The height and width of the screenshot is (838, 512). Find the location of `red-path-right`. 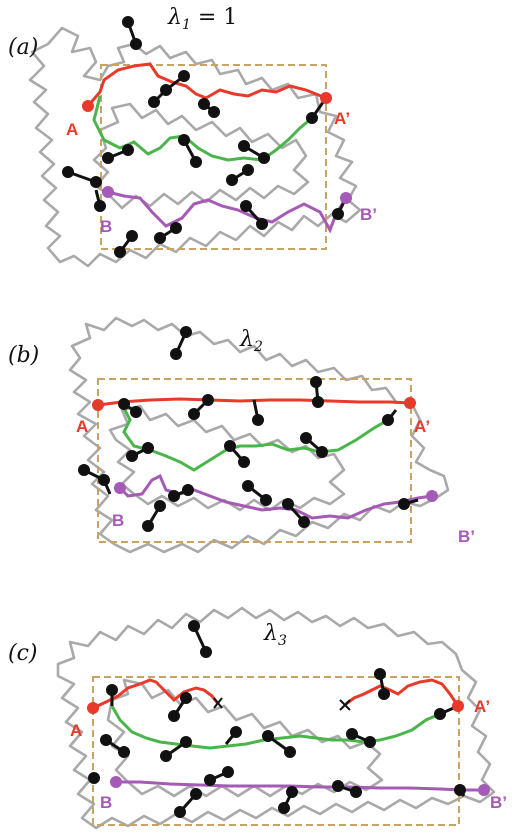

red-path-right is located at coordinates (402, 692).